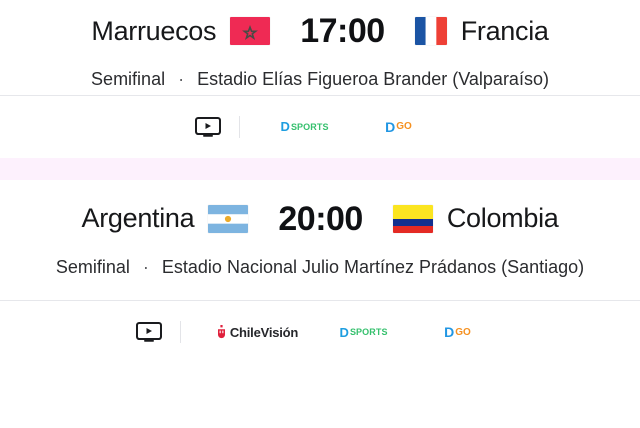 The image size is (640, 428). Describe the element at coordinates (154, 30) in the screenshot. I see `home-team-name: Marruecos` at that location.